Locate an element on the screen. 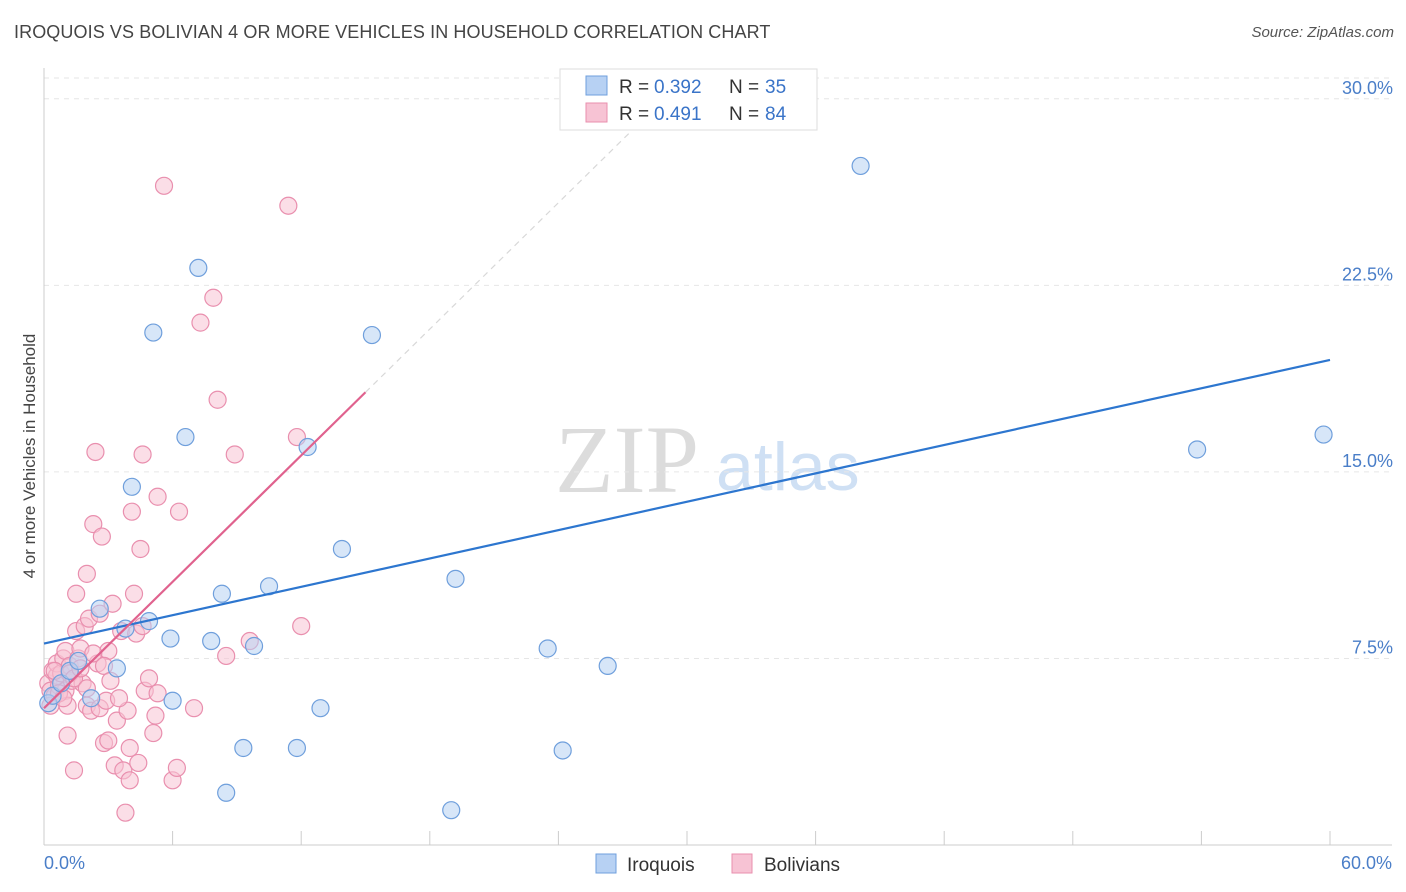 The image size is (1406, 892). y-tick-labels: 7.5% 15.0% 22.5% 30.0% is located at coordinates (1367, 368).